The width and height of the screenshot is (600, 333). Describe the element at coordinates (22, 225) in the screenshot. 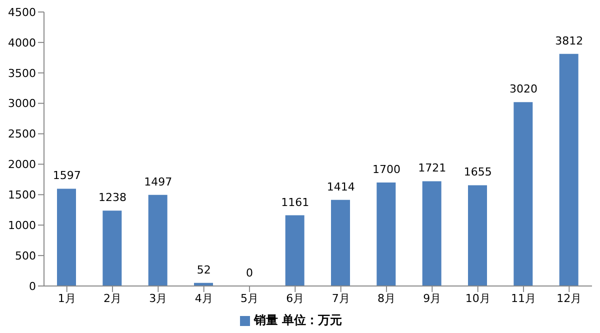

I see `y-tick-label: 1000` at that location.